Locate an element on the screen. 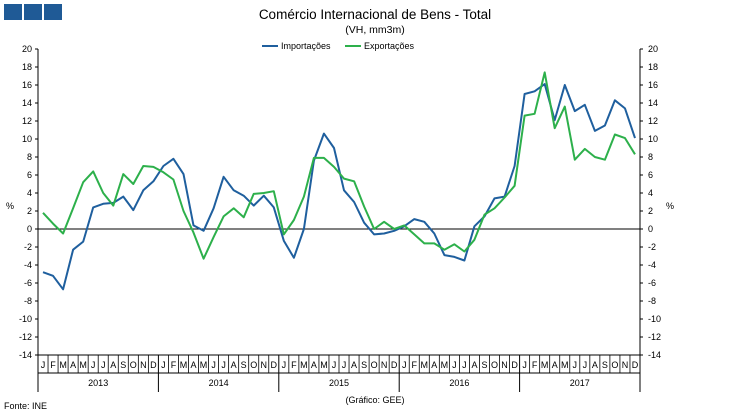 This screenshot has width=750, height=416. y-tick-label-right: -12 is located at coordinates (654, 337).